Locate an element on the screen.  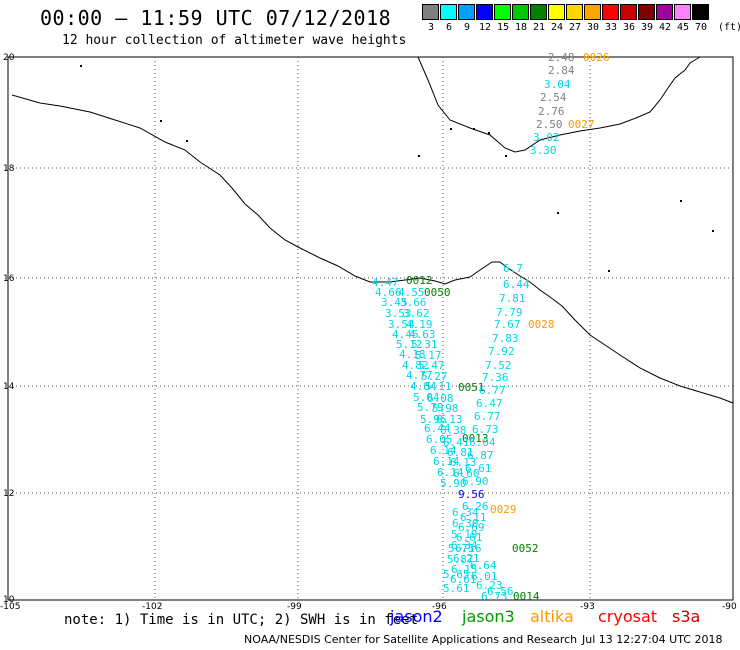
swh-value-label: 5.27 is located at coordinates (434, 376).